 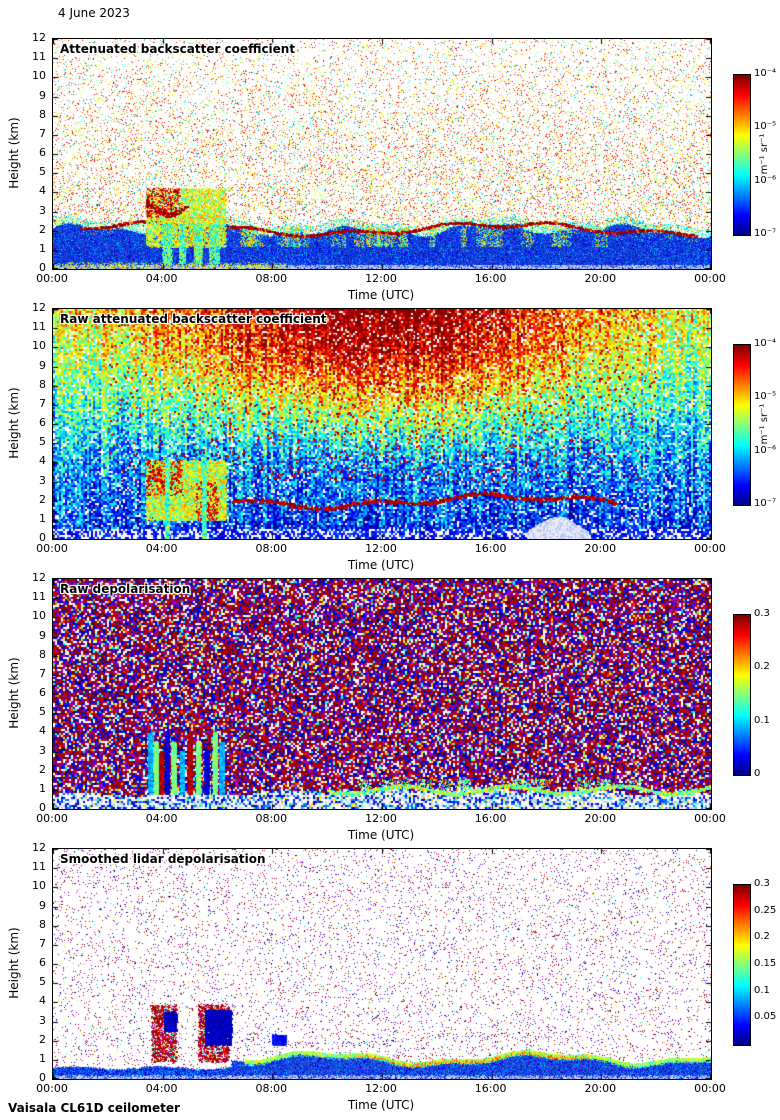 I want to click on y-tick-label: 11, so click(x=39, y=327).